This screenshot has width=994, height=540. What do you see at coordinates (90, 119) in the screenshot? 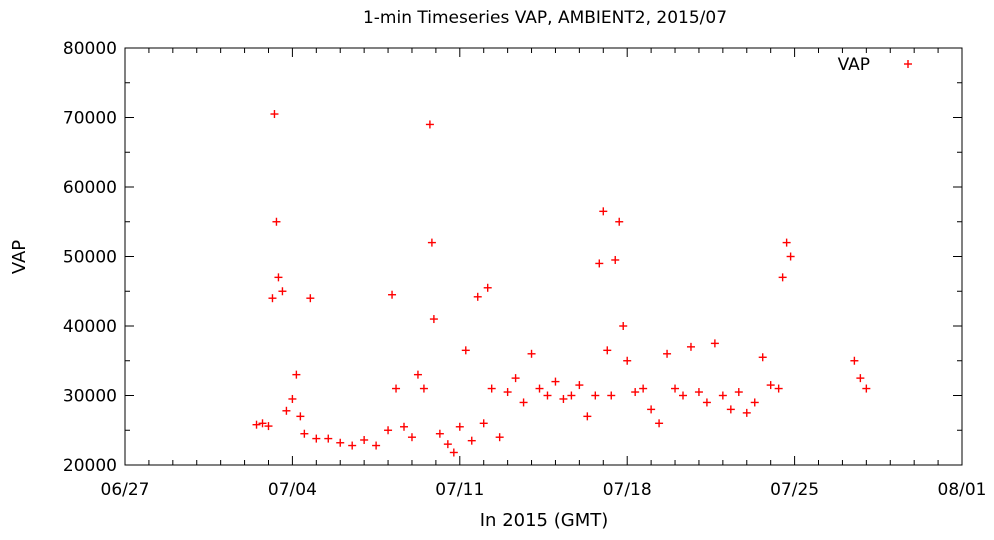
I see `y-tick-label: 70000` at bounding box center [90, 119].